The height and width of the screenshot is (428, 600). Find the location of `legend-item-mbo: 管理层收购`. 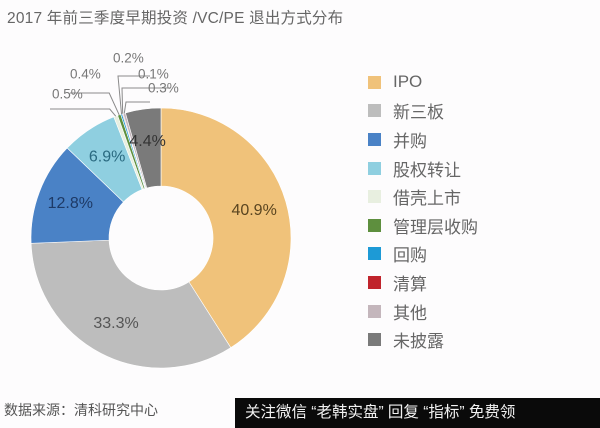

legend-item-mbo: 管理层收购 is located at coordinates (423, 225).